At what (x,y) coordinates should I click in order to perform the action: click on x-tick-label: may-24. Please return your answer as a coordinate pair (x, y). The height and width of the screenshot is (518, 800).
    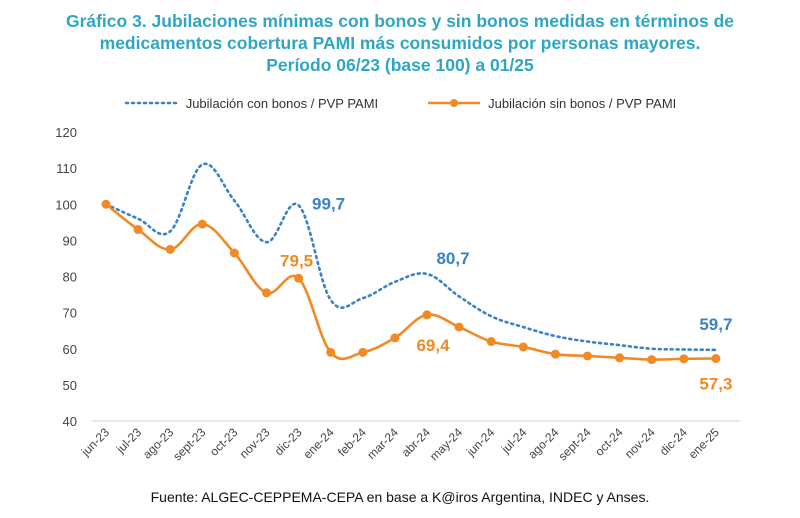
    Looking at the image, I should click on (446, 444).